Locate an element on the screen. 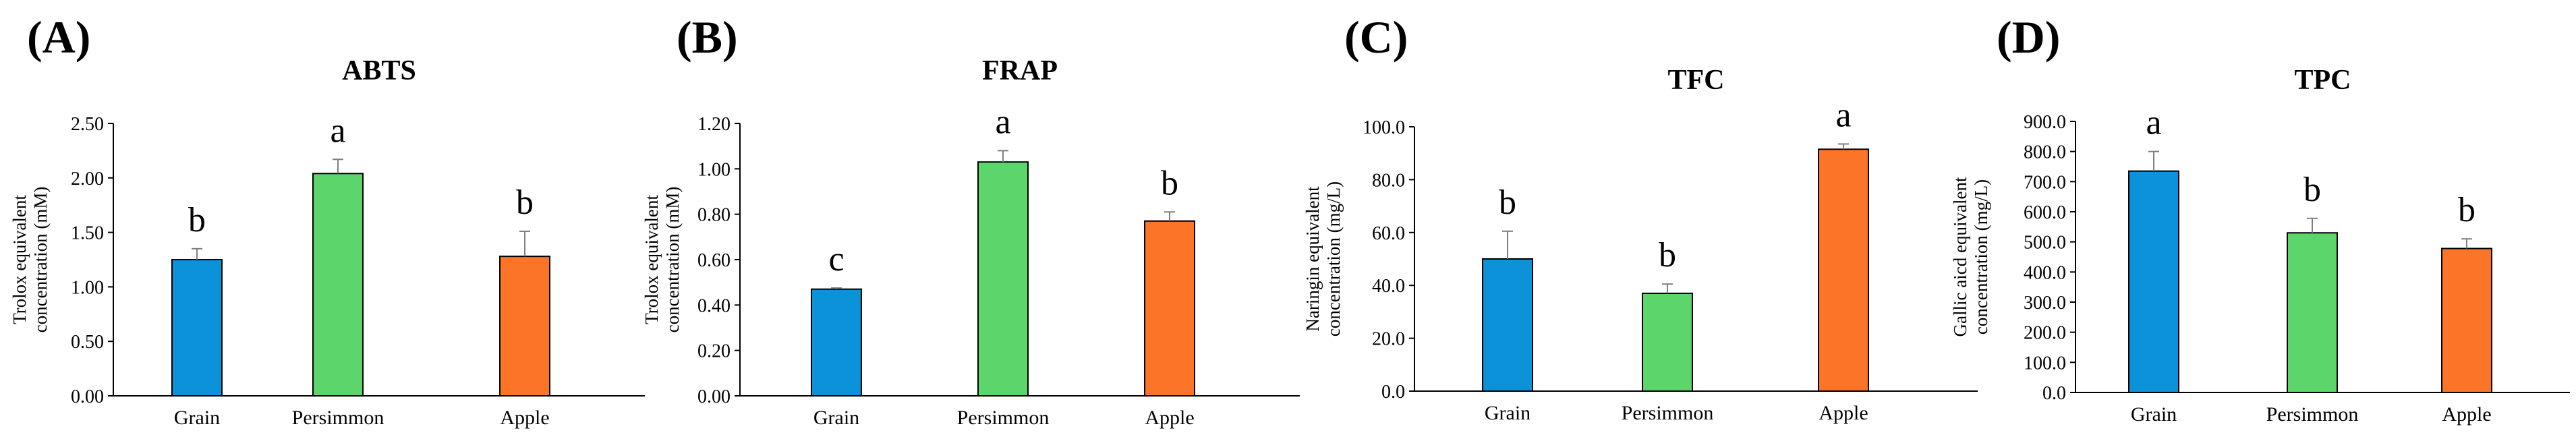 Image resolution: width=2576 pixels, height=439 pixels. y-tick-label: 300.0 is located at coordinates (2045, 303).